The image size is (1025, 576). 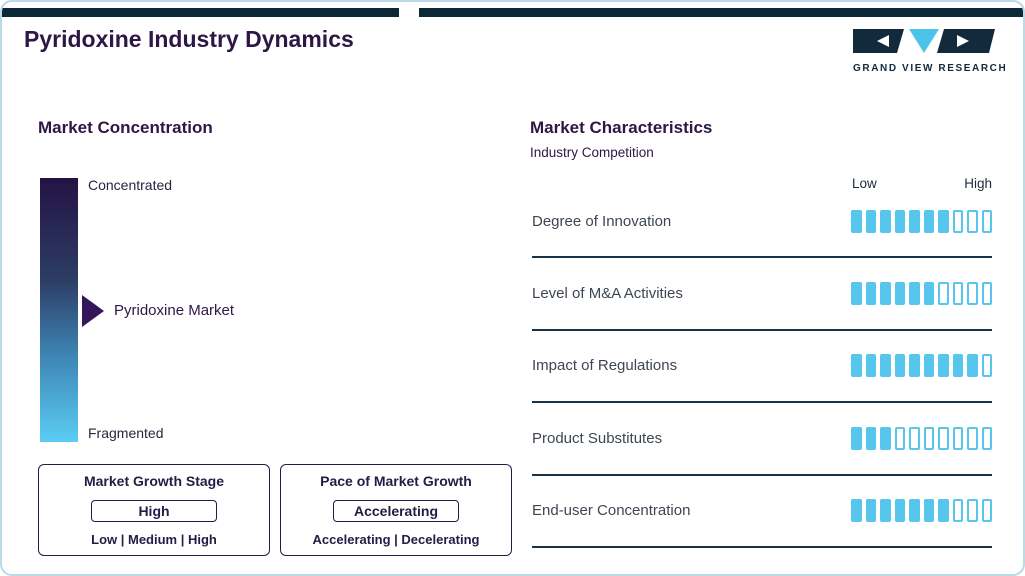 I want to click on top-accent-bar, so click(x=512, y=12).